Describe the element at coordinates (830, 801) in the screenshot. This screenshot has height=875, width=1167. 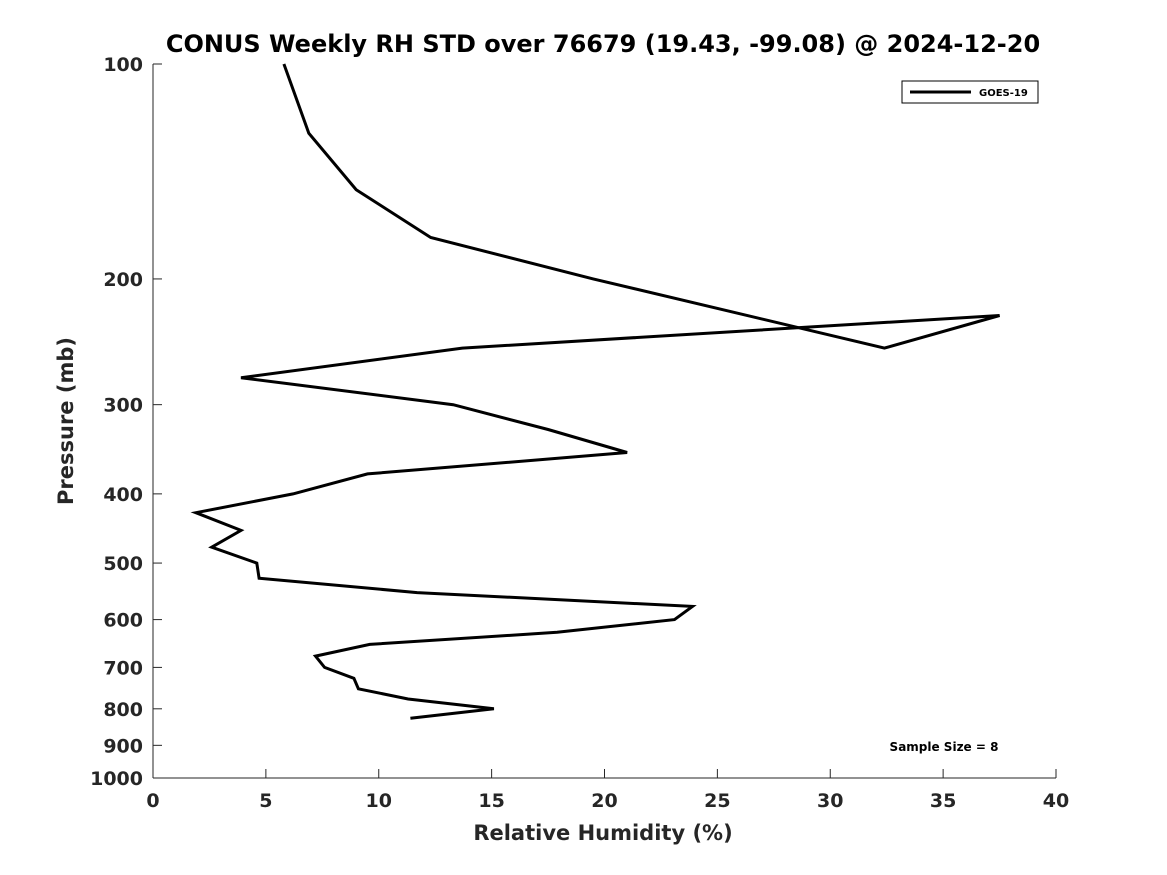
I see `x-tick-label: 30` at that location.